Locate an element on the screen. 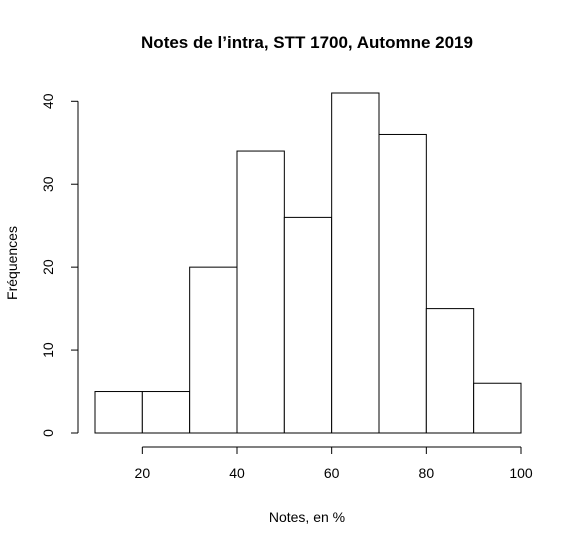  x-tick-label: 80 is located at coordinates (427, 473).